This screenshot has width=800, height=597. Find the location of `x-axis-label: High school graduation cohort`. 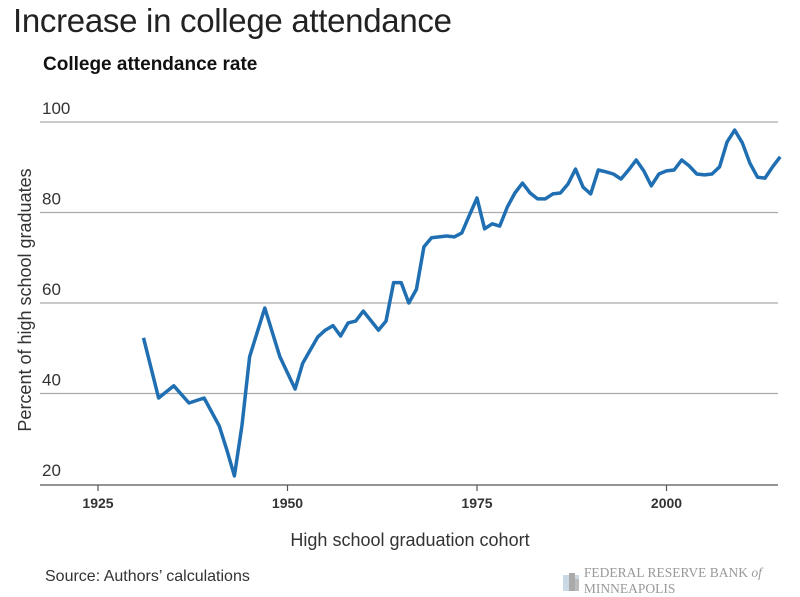

x-axis-label: High school graduation cohort is located at coordinates (409, 540).